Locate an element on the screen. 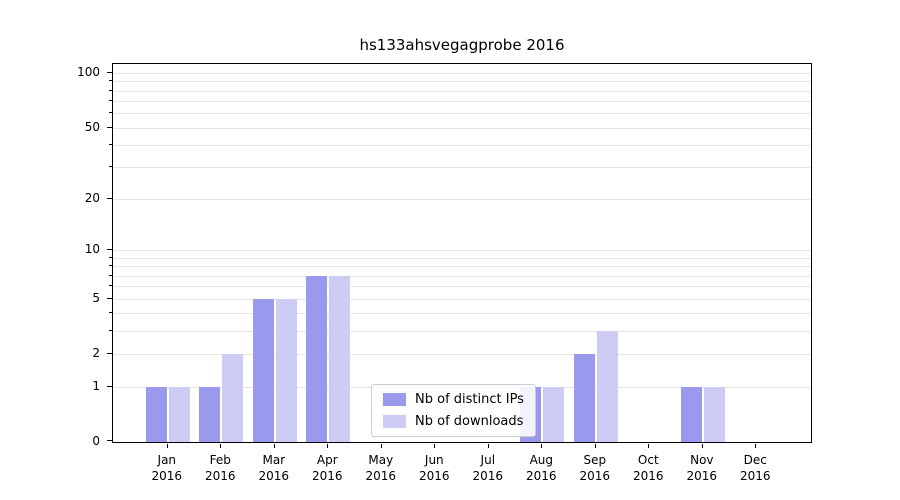 Image resolution: width=900 pixels, height=500 pixels. x-tick-label-jan: Jan 2016 is located at coordinates (167, 468).